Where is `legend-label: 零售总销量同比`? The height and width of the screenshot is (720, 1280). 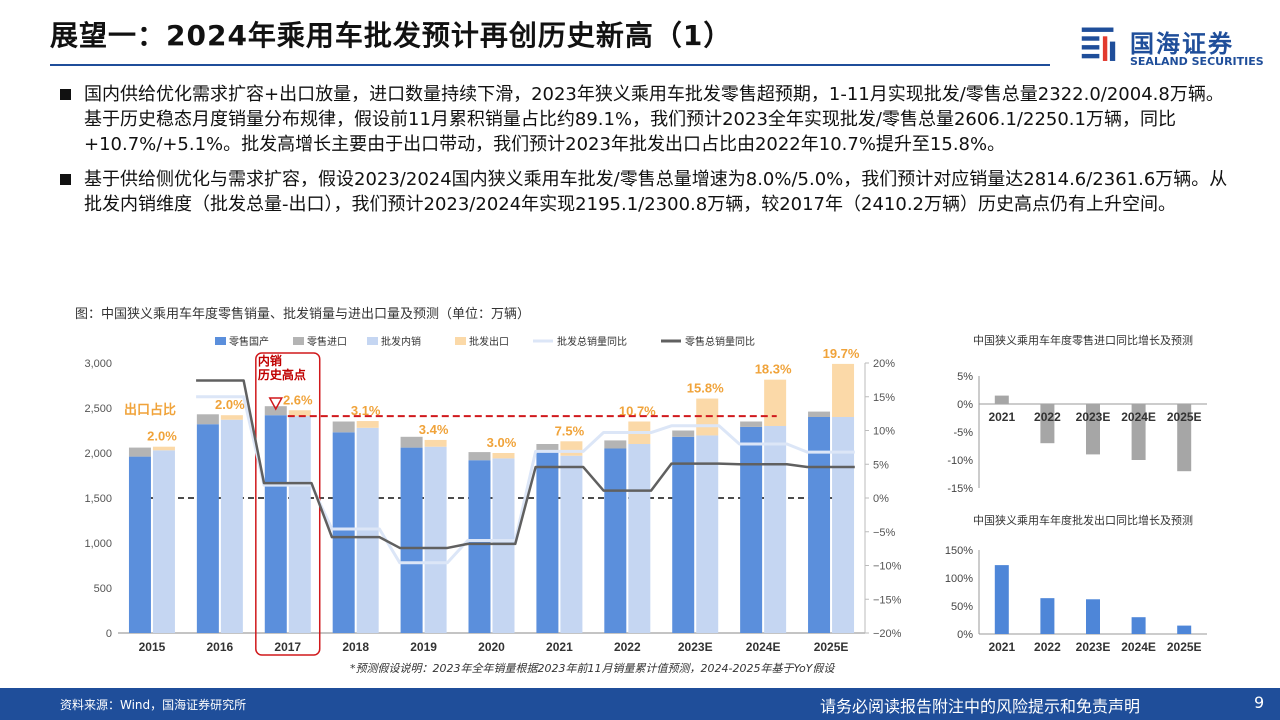
legend-label: 零售总销量同比 is located at coordinates (720, 341).